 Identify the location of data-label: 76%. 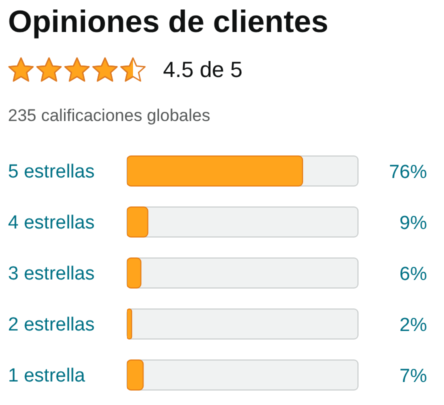
(408, 172).